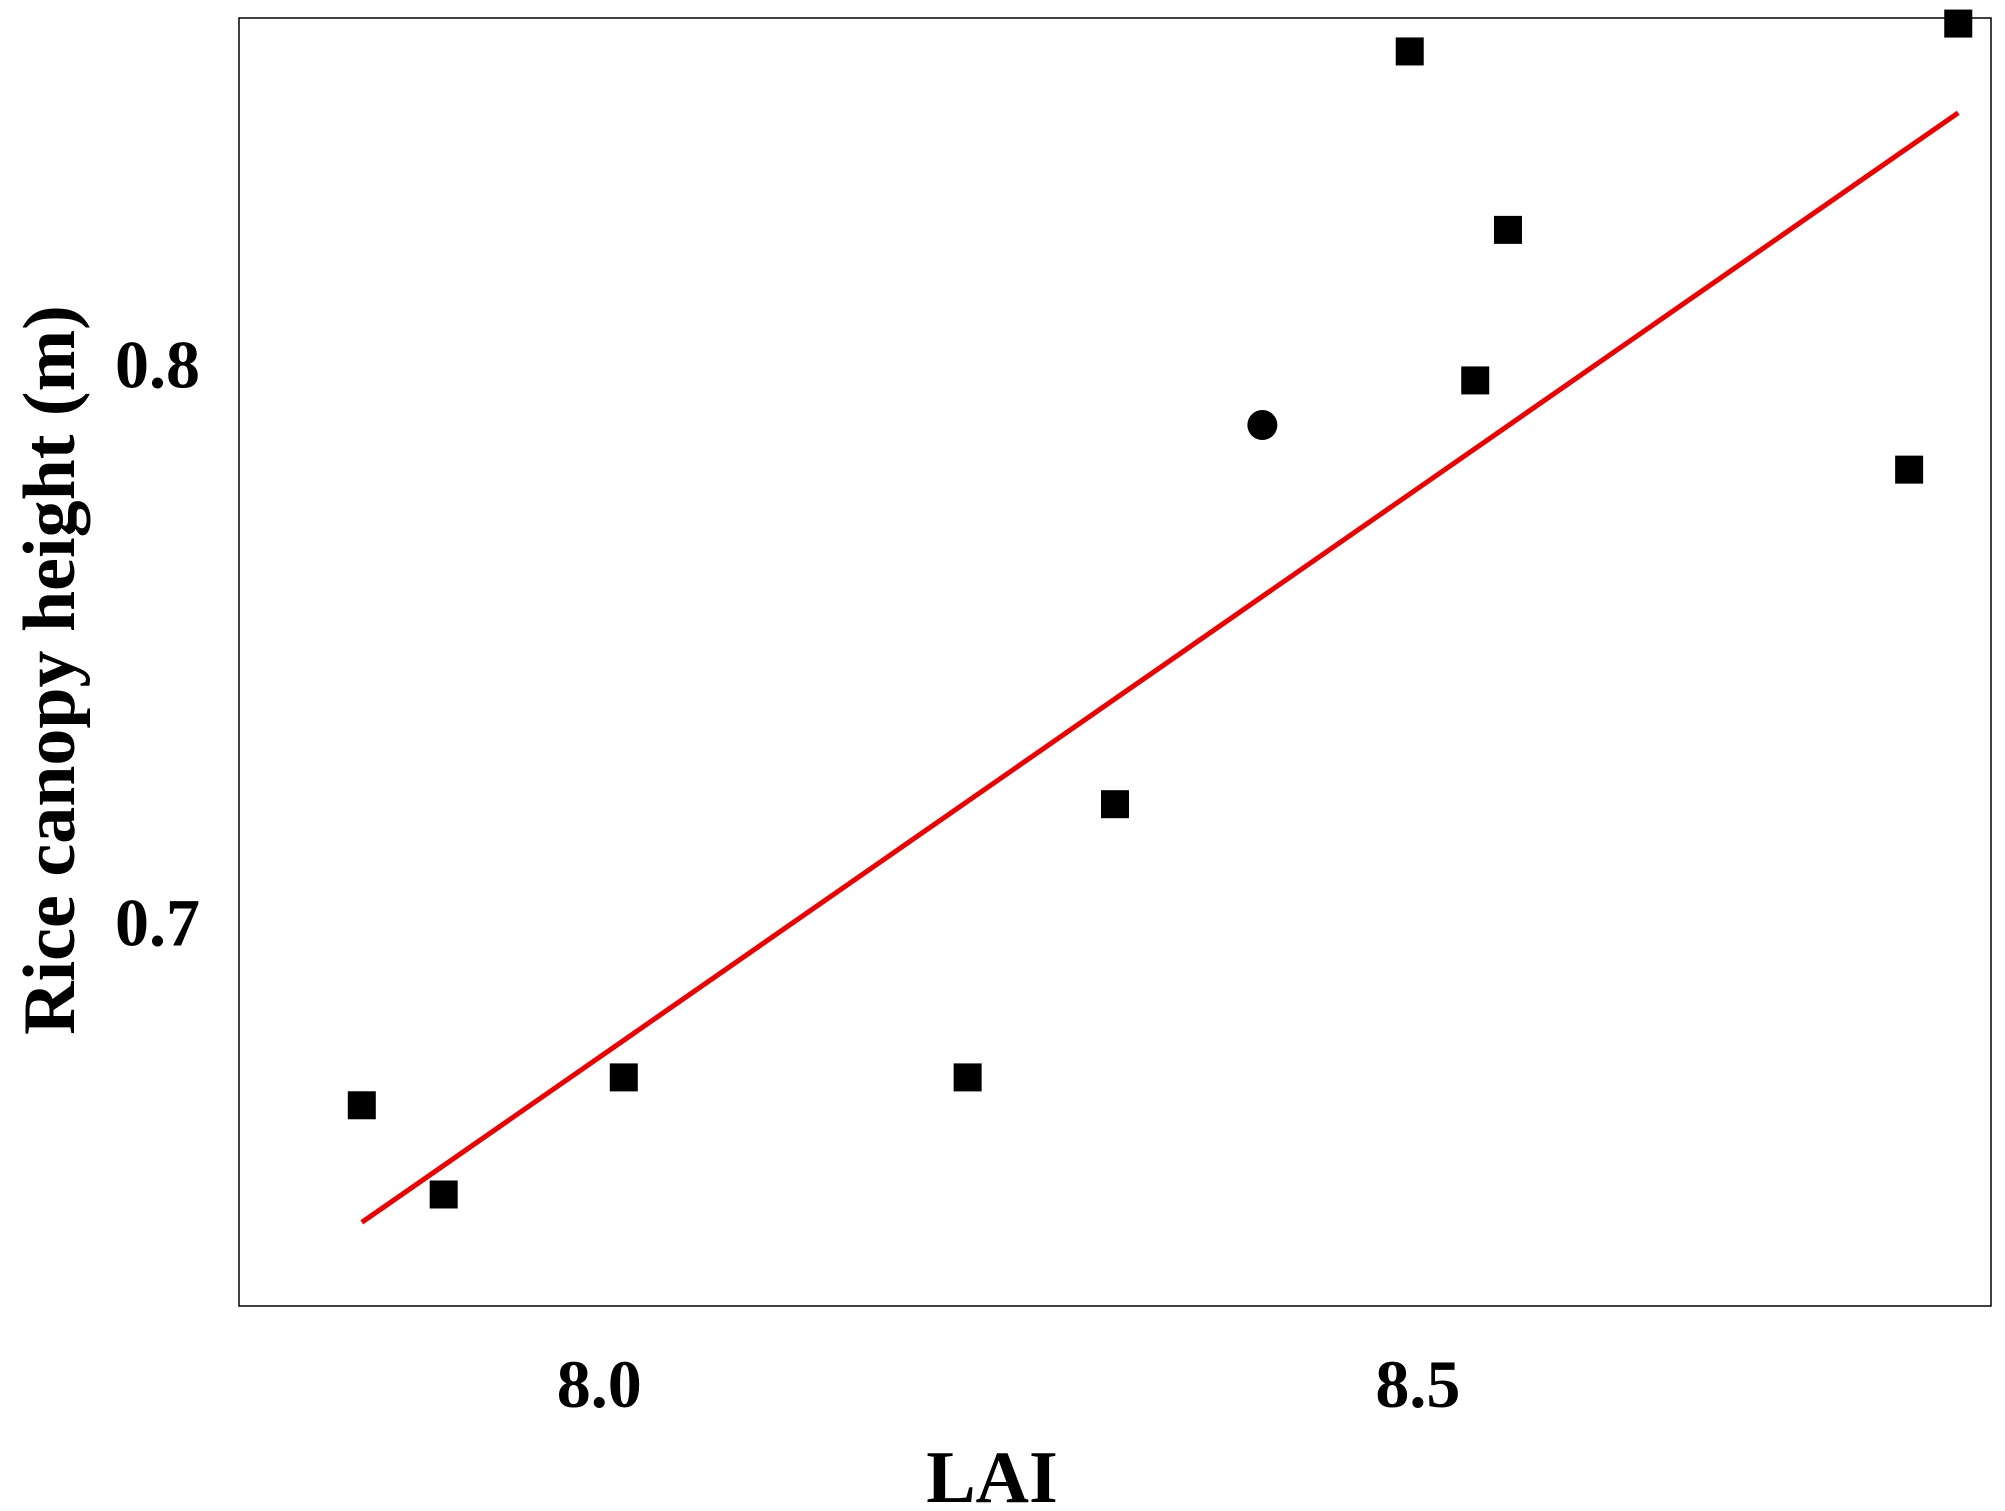  I want to click on x-tick-label: 8.5, so click(1417, 1384).